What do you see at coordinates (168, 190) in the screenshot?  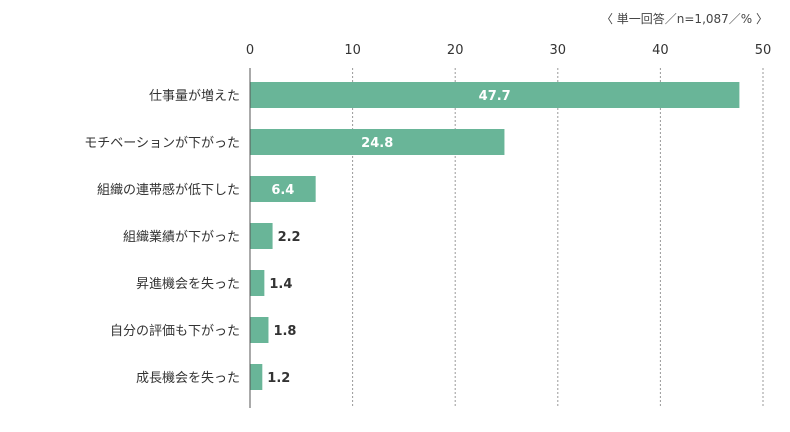 I see `category-label: 組織の連帯感が低下した` at bounding box center [168, 190].